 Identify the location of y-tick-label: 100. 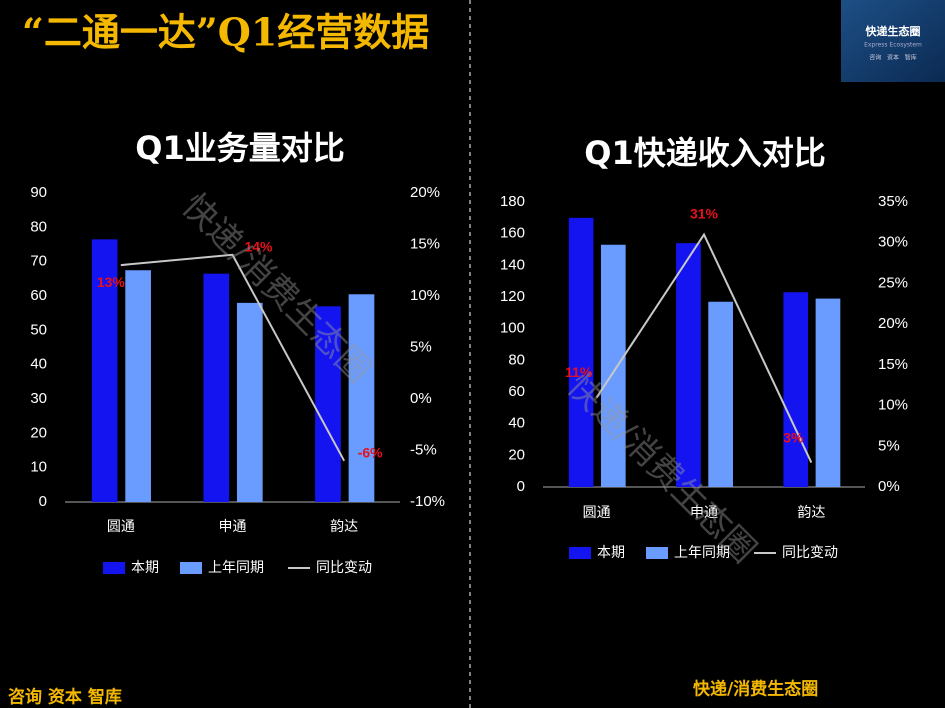
(512, 328).